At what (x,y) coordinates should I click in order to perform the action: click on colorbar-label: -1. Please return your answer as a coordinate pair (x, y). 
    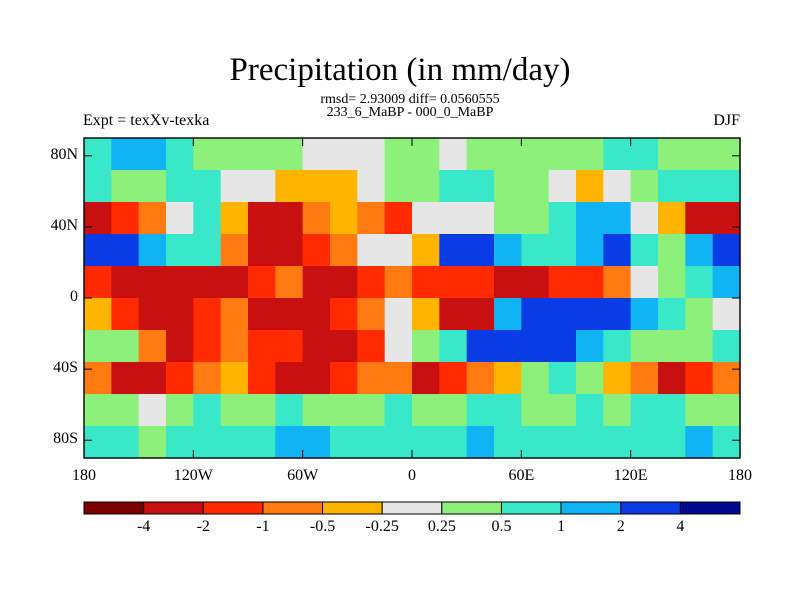
    Looking at the image, I should click on (263, 526).